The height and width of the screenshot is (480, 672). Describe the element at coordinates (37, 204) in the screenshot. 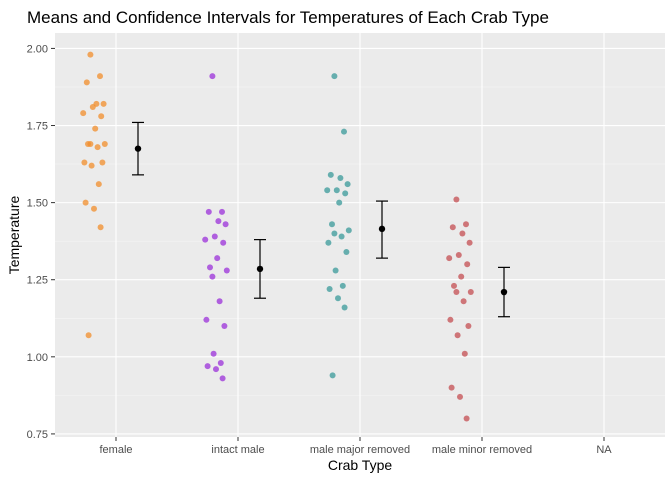

I see `y-tick-label: 1.50` at that location.